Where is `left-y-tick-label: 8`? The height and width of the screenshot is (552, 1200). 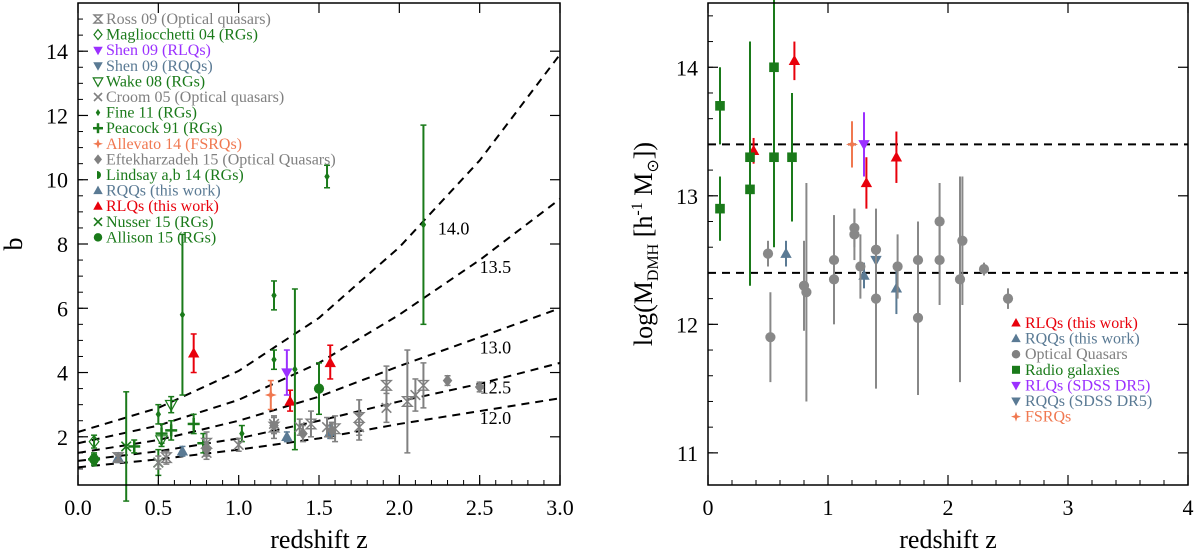
left-y-tick-label: 8 is located at coordinates (62, 244).